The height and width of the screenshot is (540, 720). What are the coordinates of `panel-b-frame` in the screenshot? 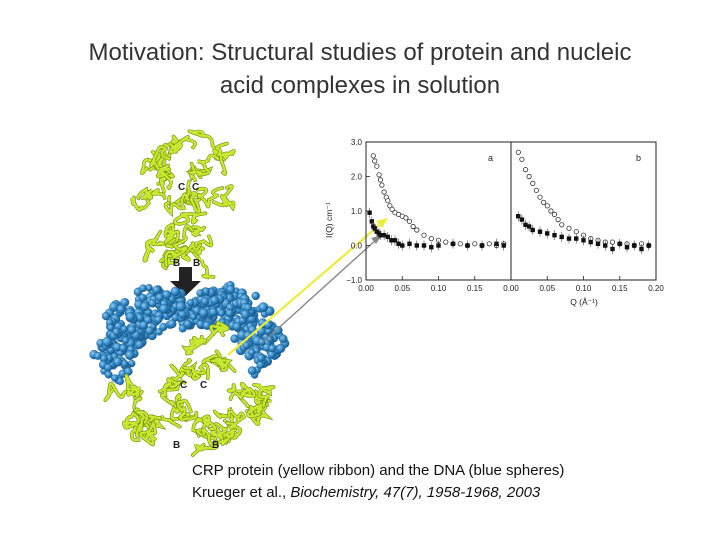 It's located at (583, 211).